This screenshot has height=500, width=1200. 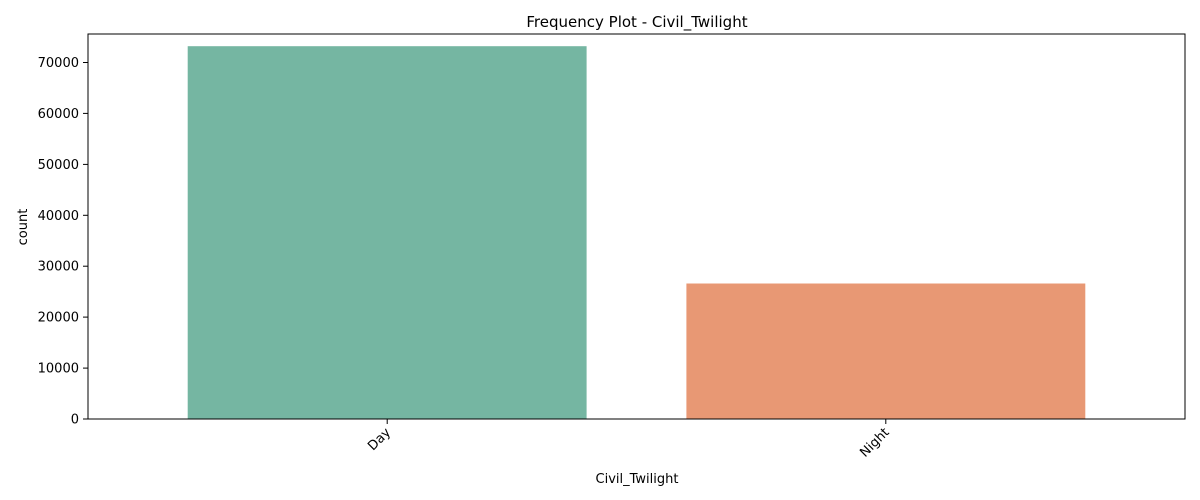 What do you see at coordinates (75, 420) in the screenshot?
I see `y-tick-label: 0` at bounding box center [75, 420].